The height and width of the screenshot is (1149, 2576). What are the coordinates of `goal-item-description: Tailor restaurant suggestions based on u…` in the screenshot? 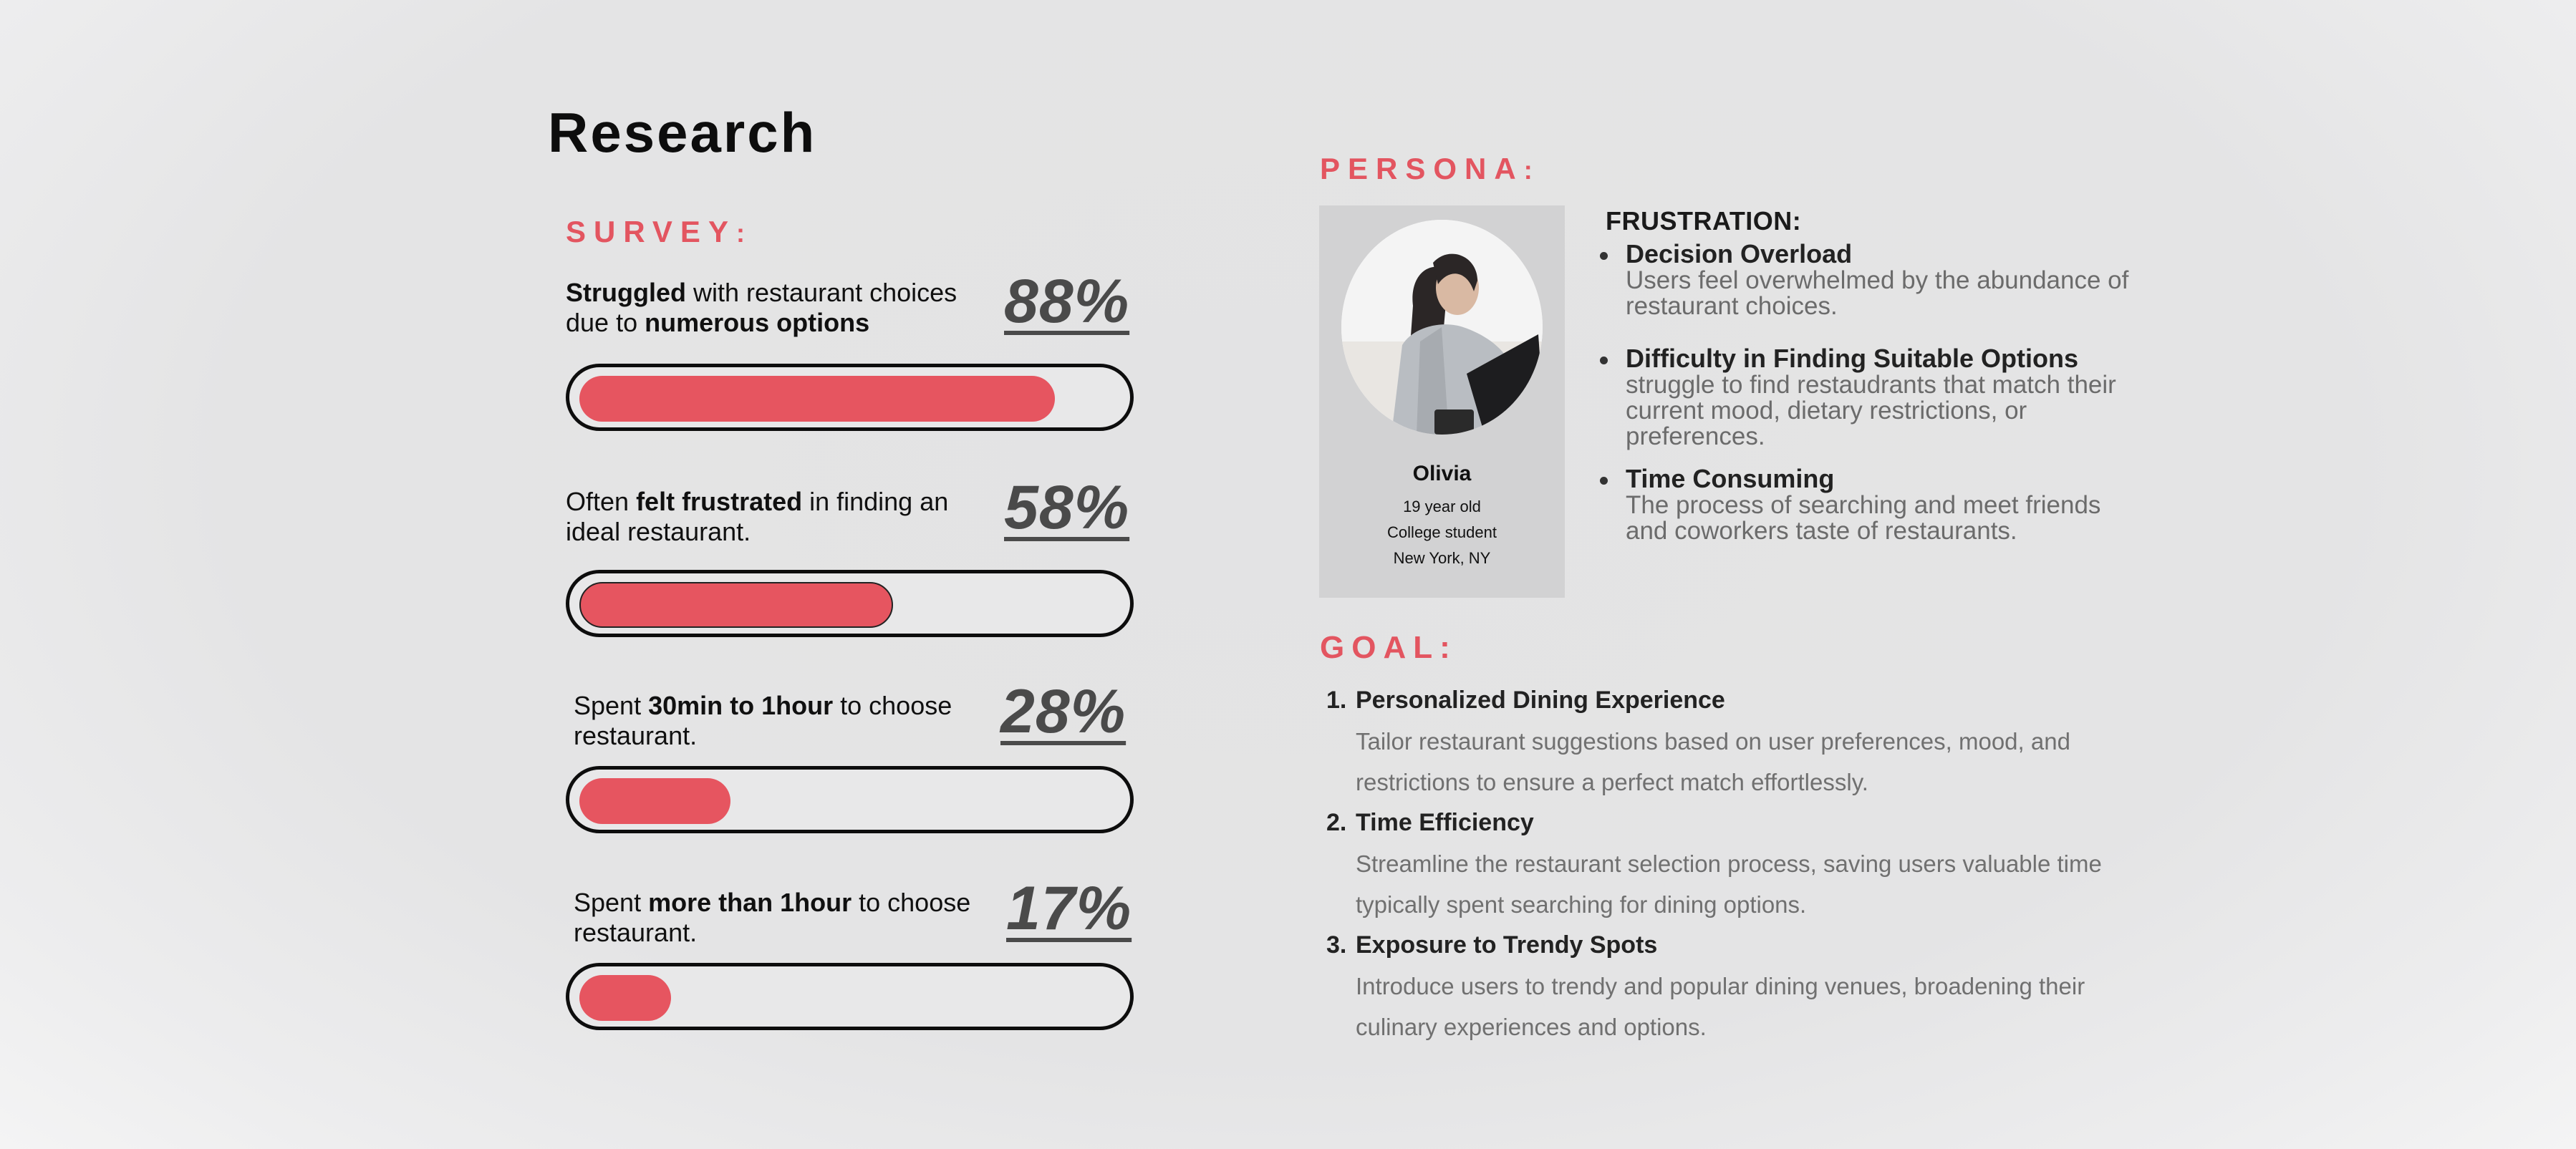 It's located at (1713, 761).